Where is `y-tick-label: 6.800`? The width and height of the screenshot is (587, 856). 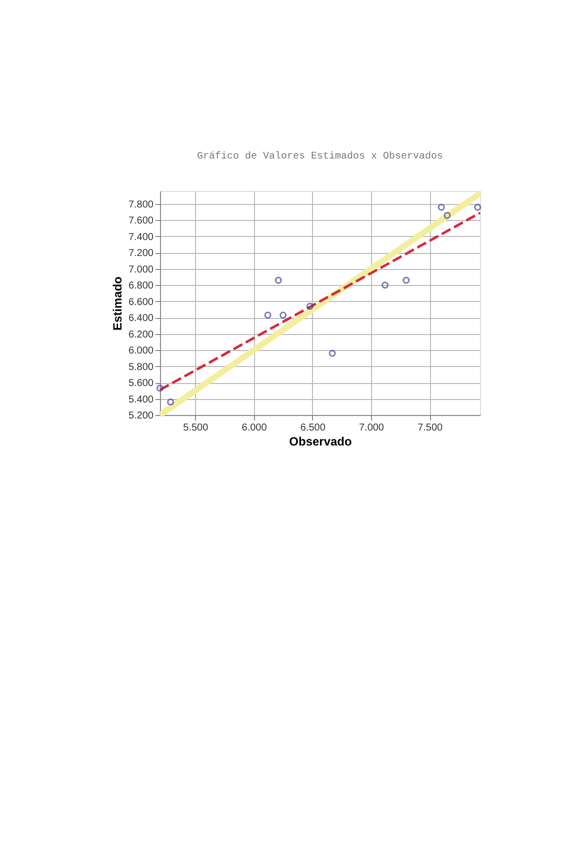
y-tick-label: 6.800 is located at coordinates (141, 286).